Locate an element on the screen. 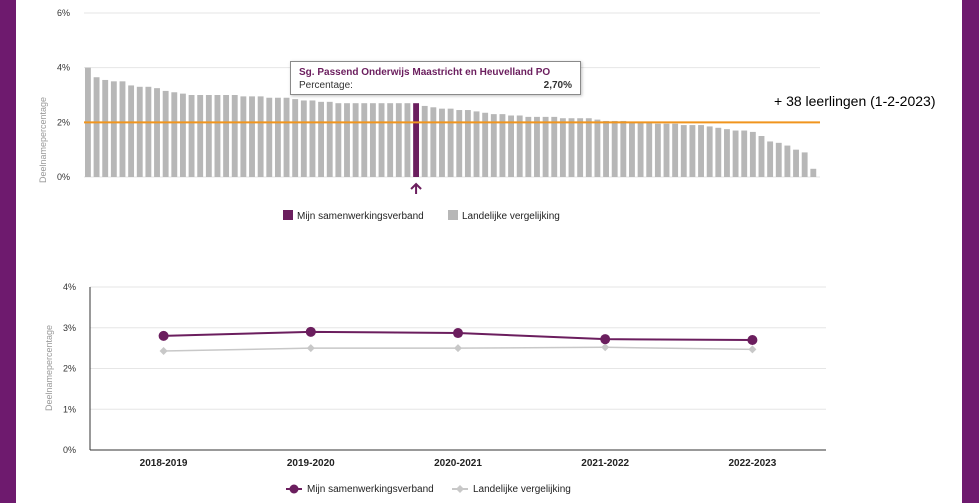 This screenshot has height=503, width=979. bar-chart-y-axis-label: Deelnamepercentage is located at coordinates (43, 140).